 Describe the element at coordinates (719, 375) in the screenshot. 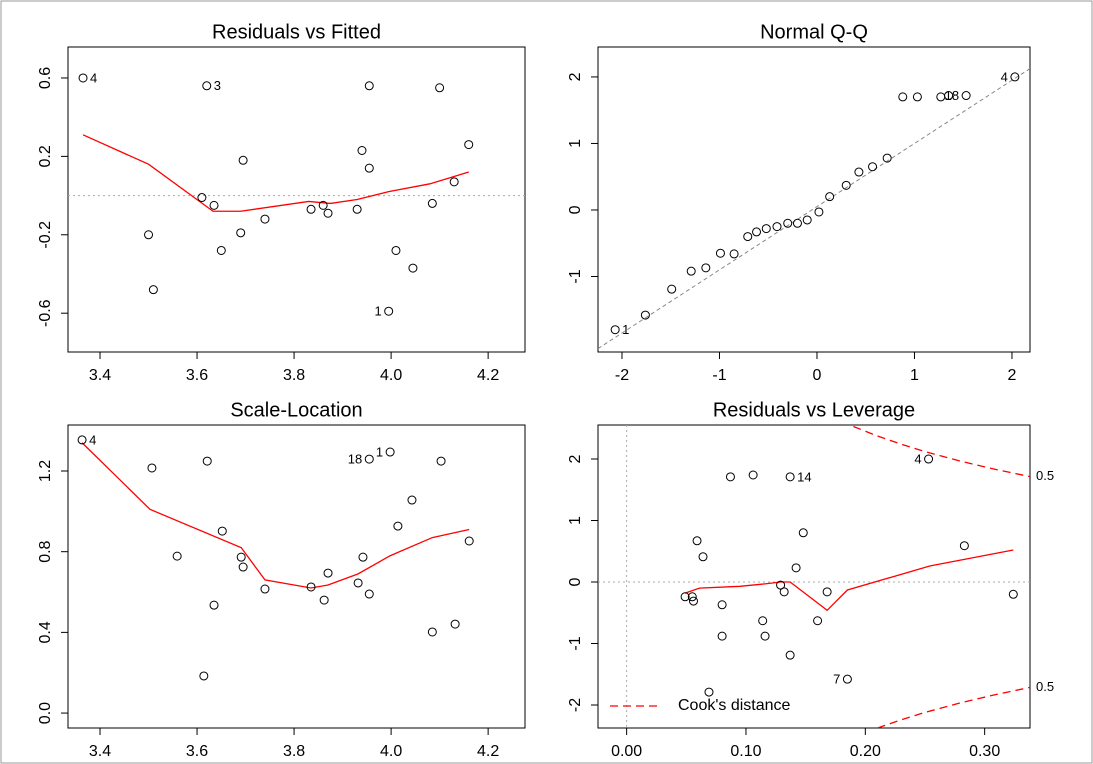

I see `x-tick-label: -1` at that location.